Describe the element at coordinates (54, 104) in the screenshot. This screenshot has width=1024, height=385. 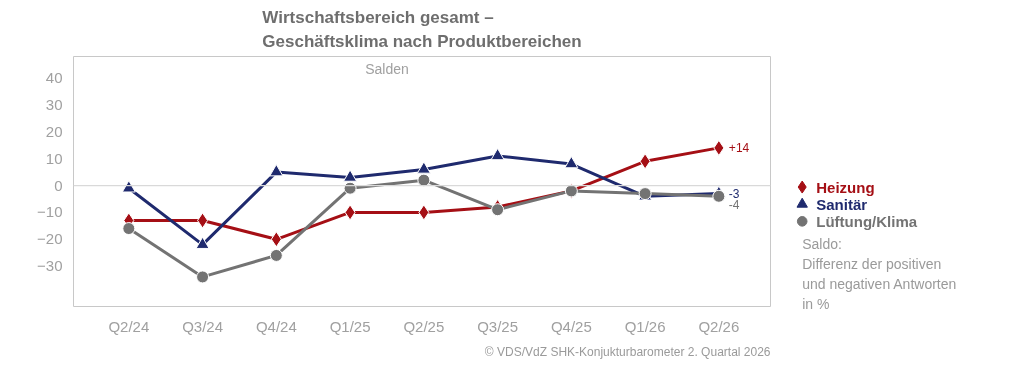
I see `y-tick-label: 30` at that location.